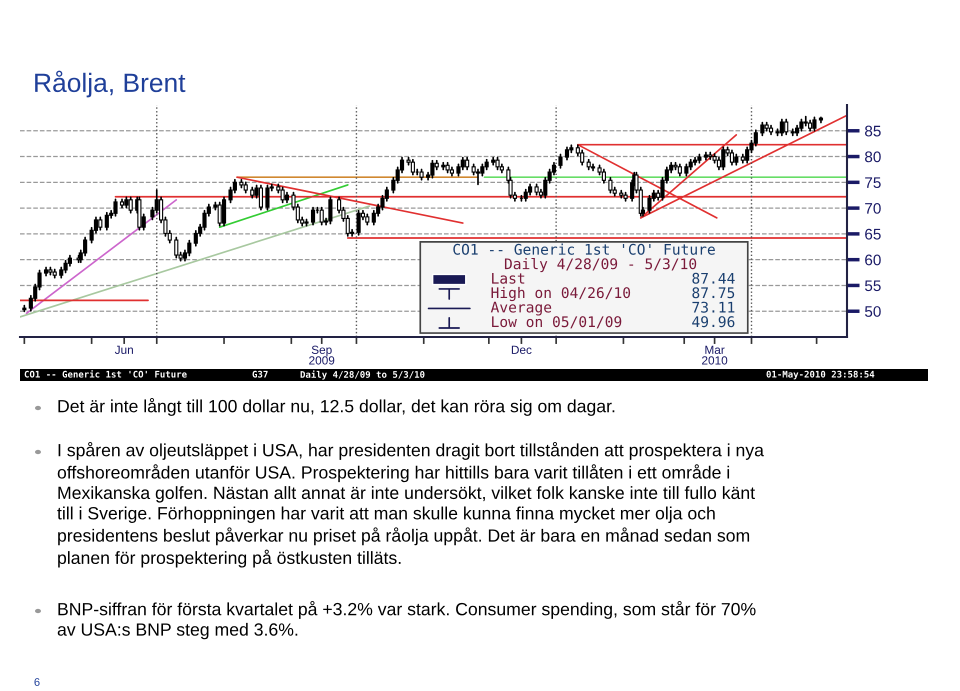  What do you see at coordinates (410, 505) in the screenshot?
I see `text: I spåren av oljeutsläppet i USA, har presidenten dragit bort tillstånden att prospektera i nya offshoreområden utanför USA. Prospektering har hittills bara varit tillåten i ett område i Mexikanska golfen. Nästan allt annat är inte undersökt, vilket folk kanske inte till fullo känt till i Sverige. Förhoppningen har varit att man skulle kunna finna mycket mer olja och presidentens beslut påverkar nu priset på råolja uppåt. Det är bara en månad sedan som planen för prospektering på östkusten tilläts.` at bounding box center [410, 505].